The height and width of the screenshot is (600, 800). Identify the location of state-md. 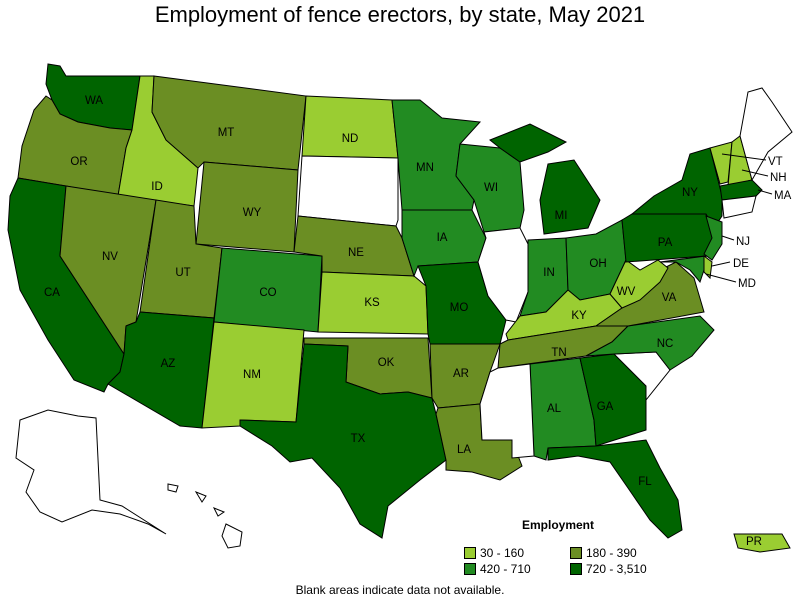
(683, 269).